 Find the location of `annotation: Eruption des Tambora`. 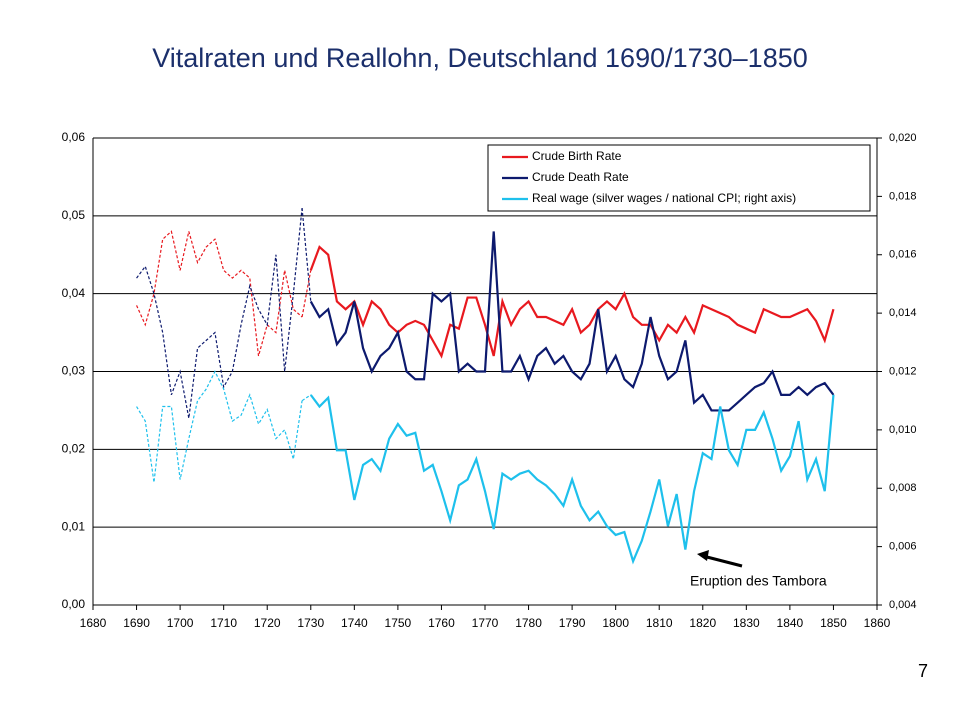

annotation: Eruption des Tambora is located at coordinates (758, 581).